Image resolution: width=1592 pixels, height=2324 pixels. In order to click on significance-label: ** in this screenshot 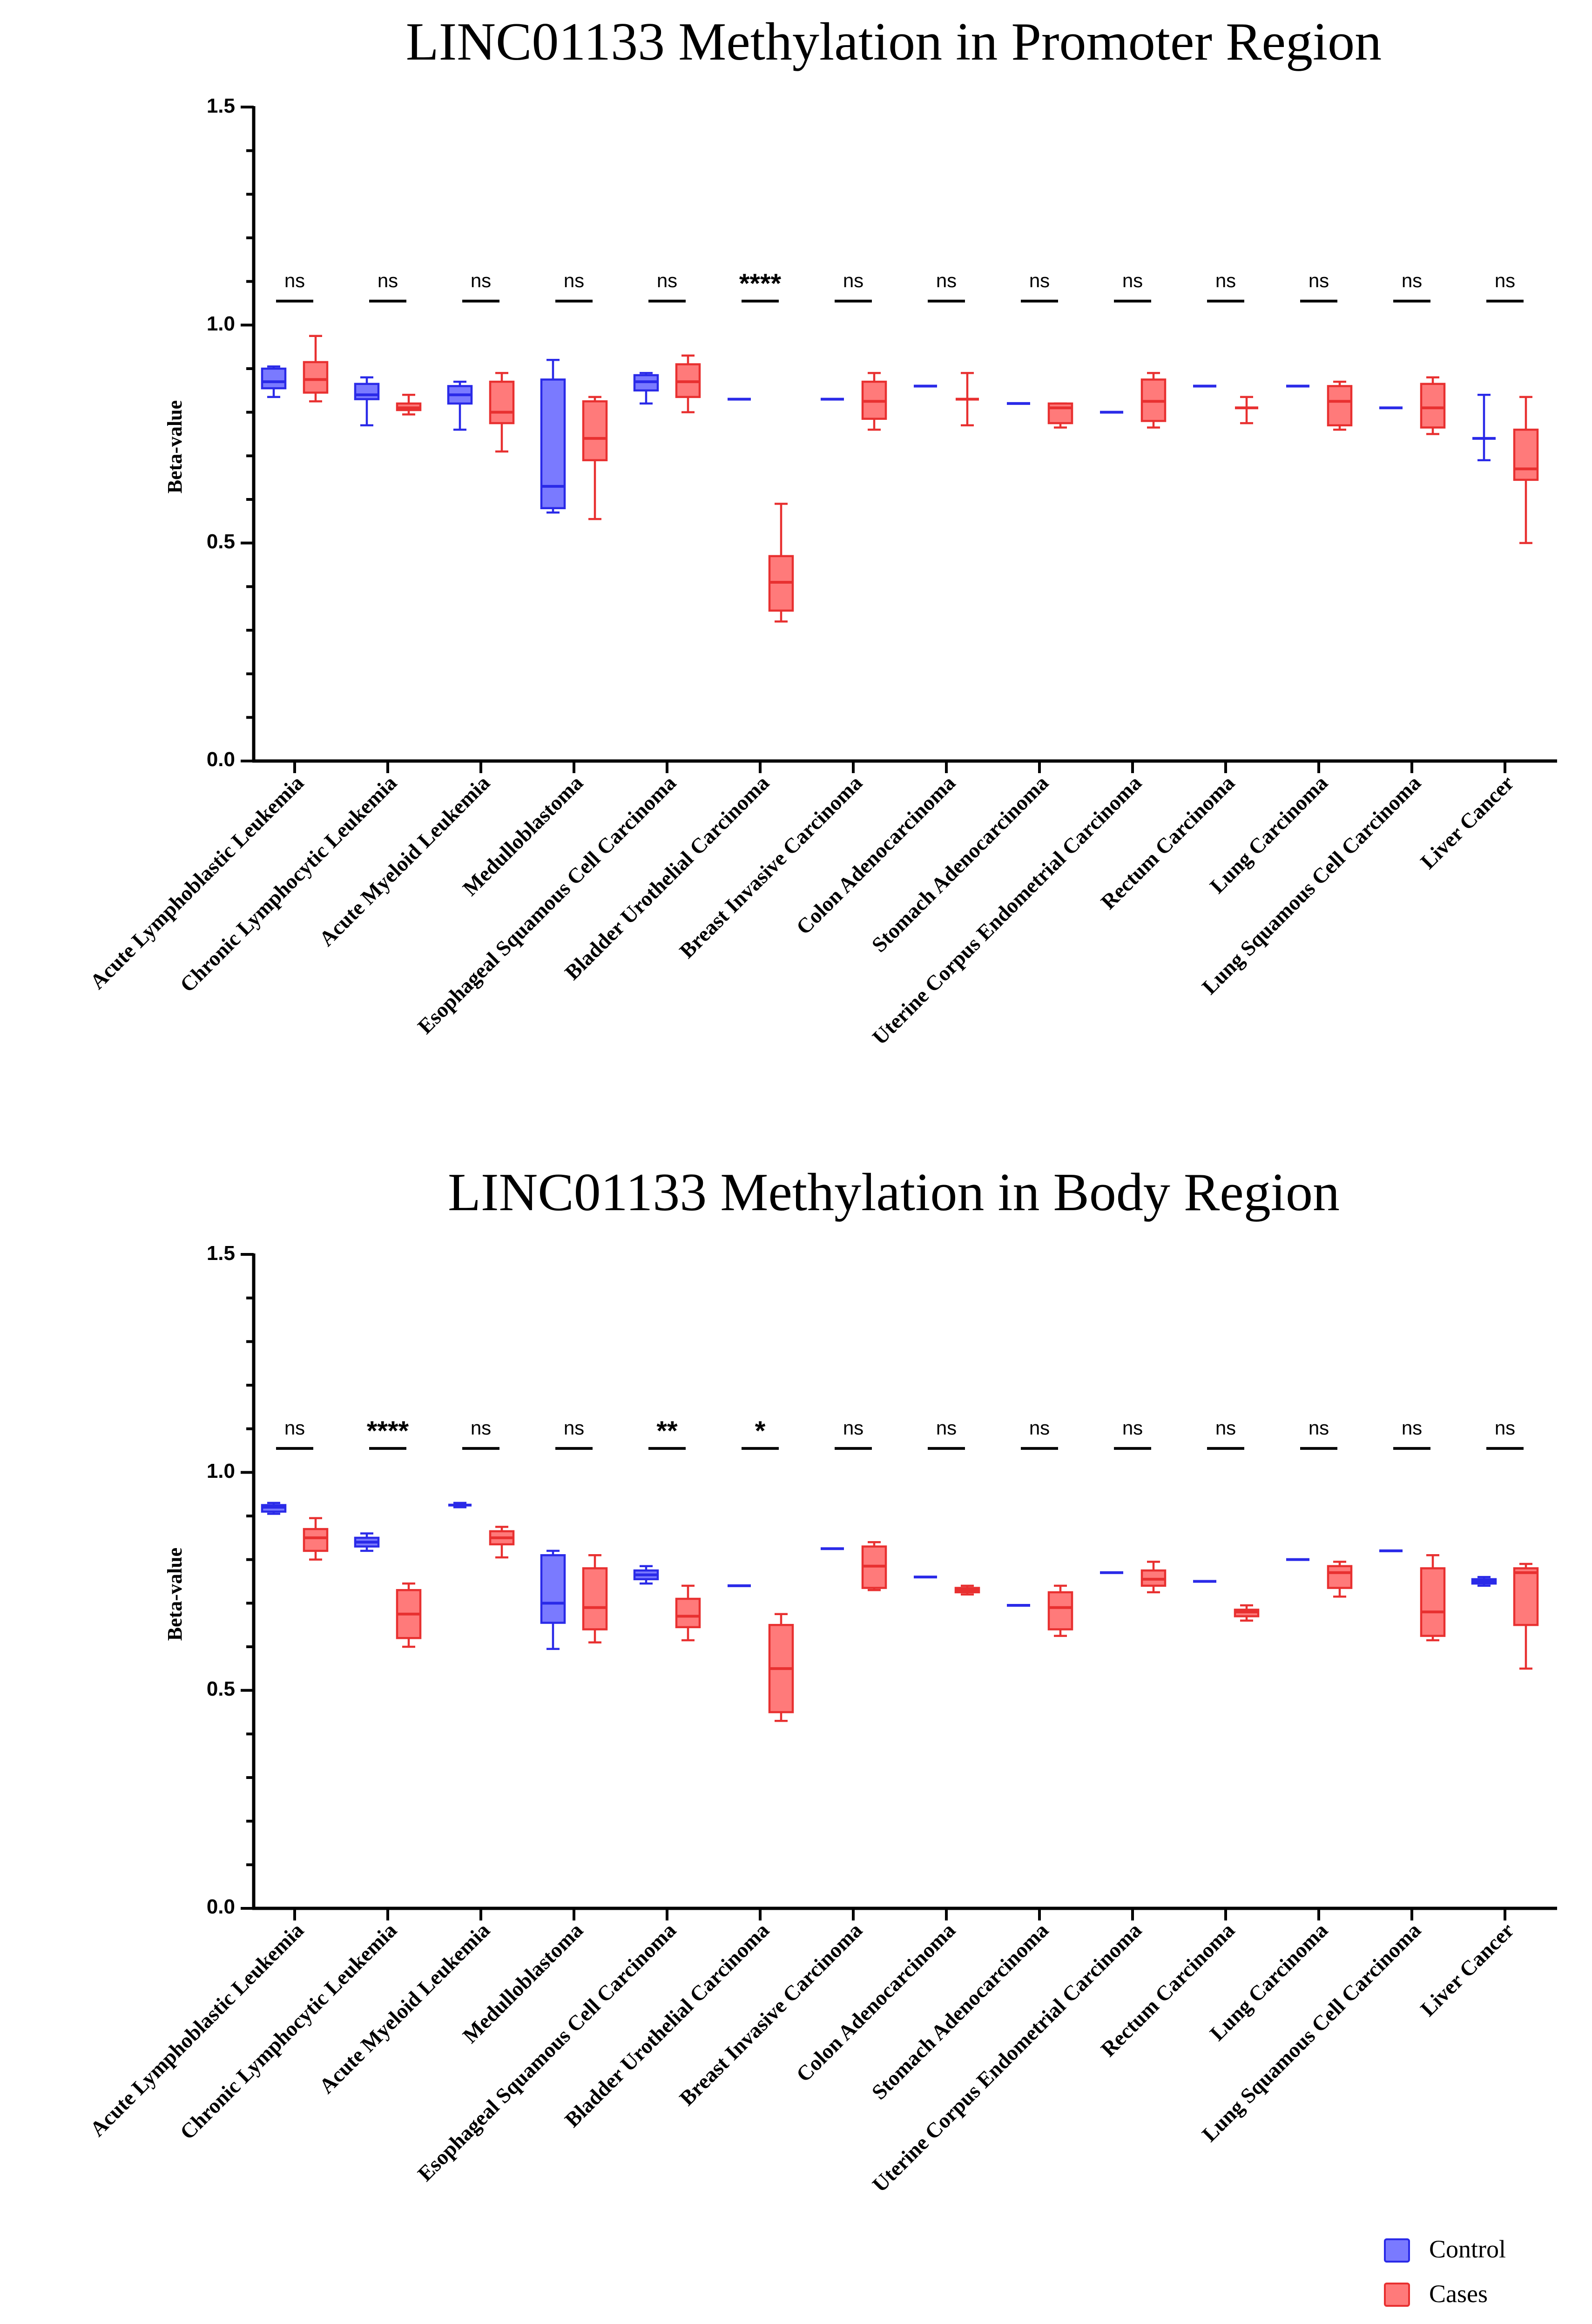, I will do `click(667, 1431)`.